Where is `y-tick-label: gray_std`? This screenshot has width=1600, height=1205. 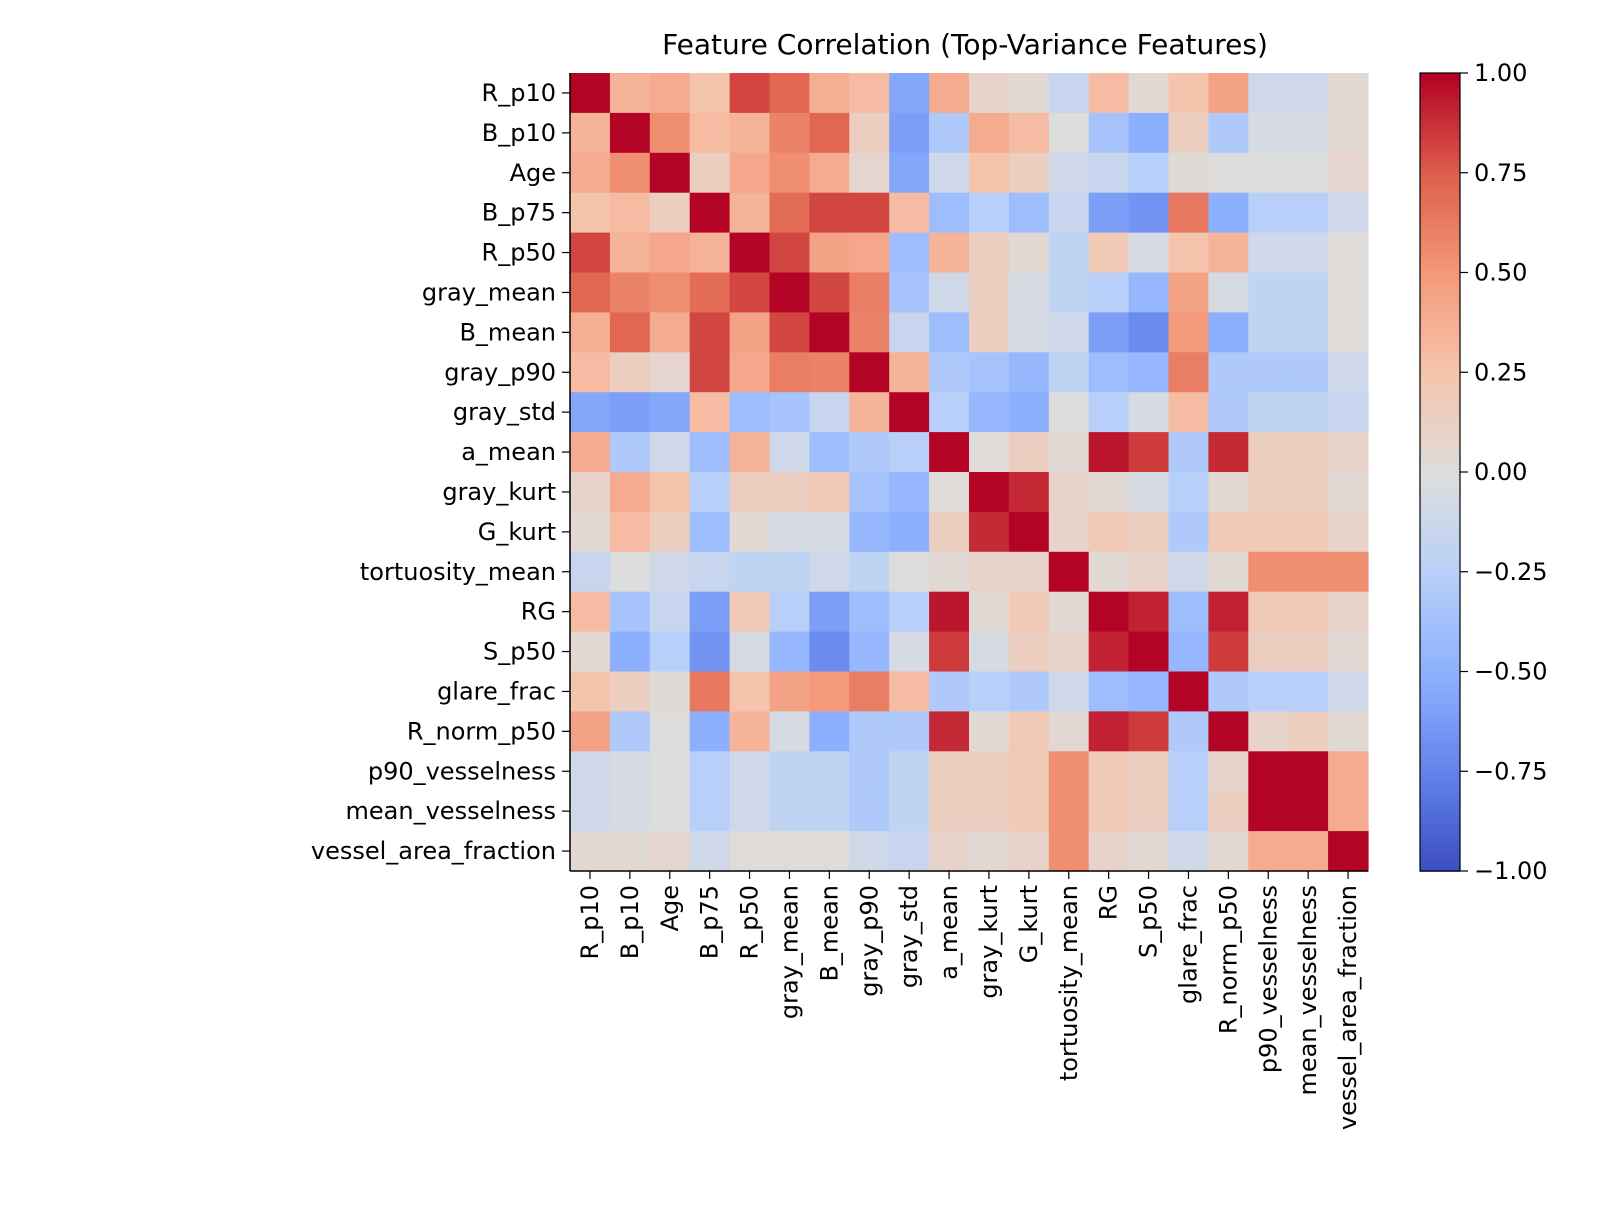 y-tick-label: gray_std is located at coordinates (504, 412).